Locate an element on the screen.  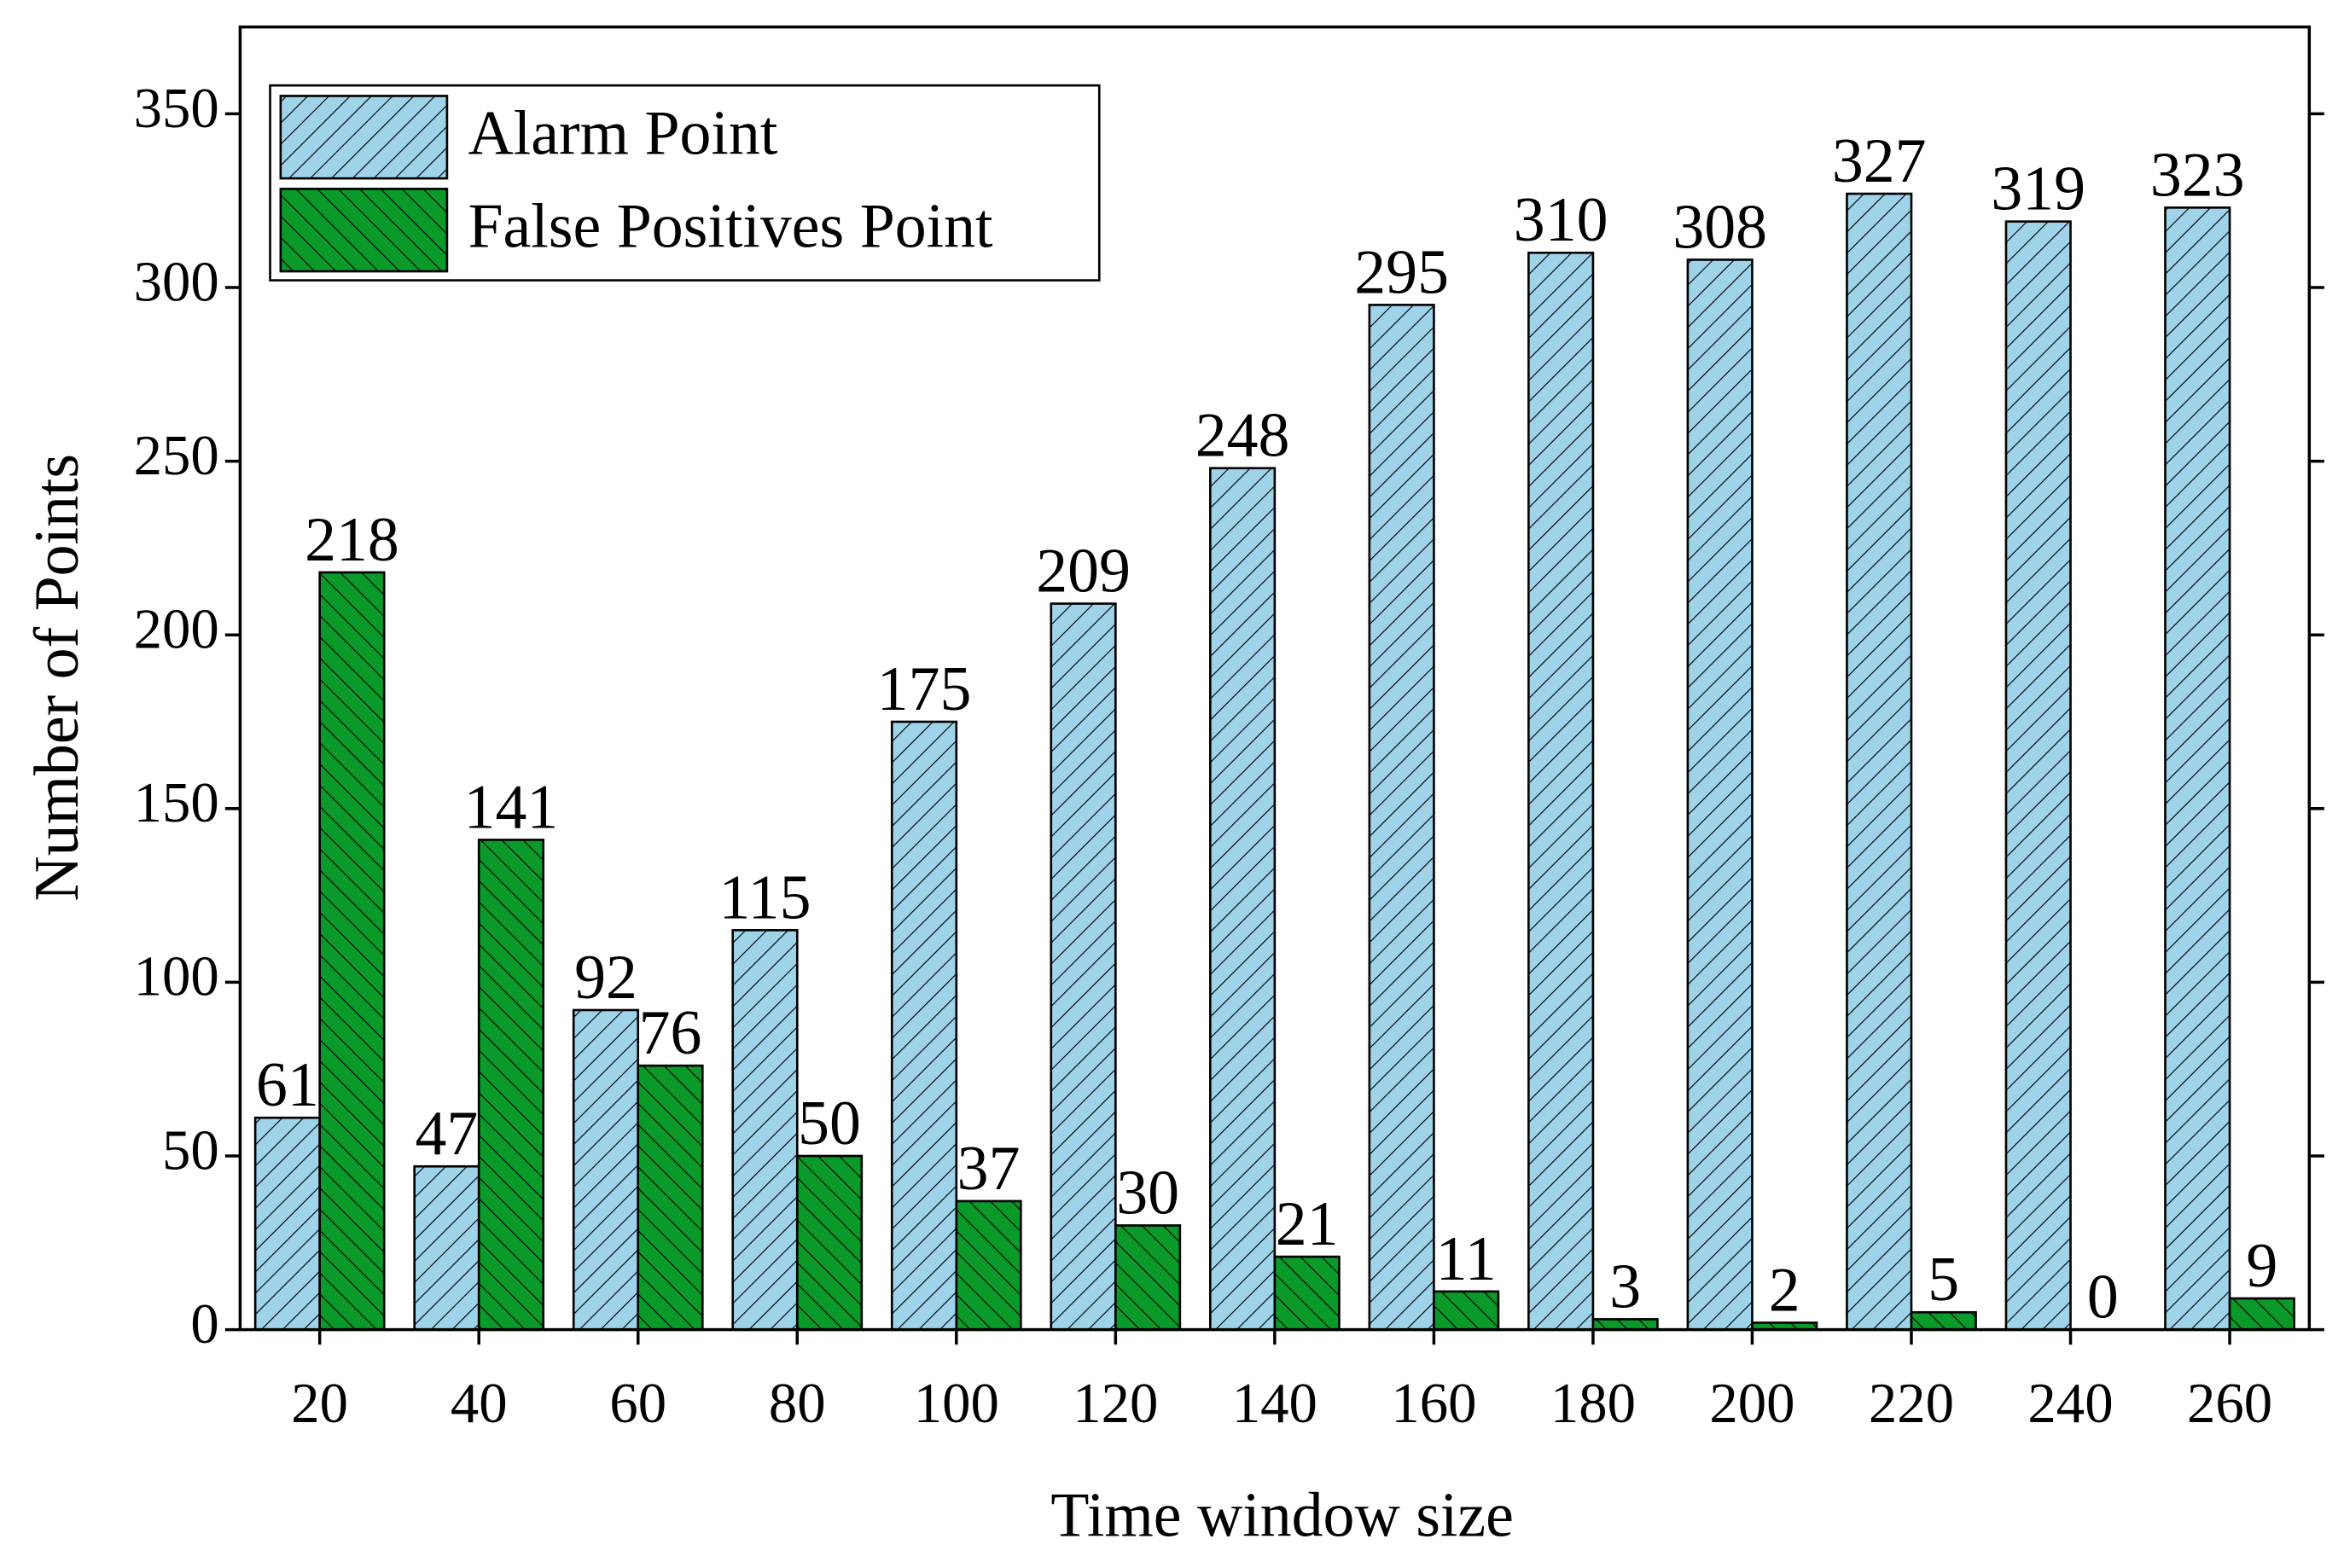
y-tick-label: 100 is located at coordinates (176, 977).